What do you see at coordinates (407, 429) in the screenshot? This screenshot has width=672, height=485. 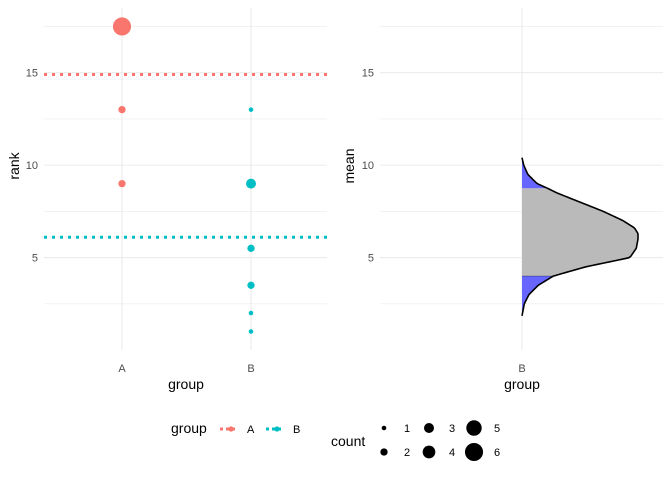 I see `legend-count-label-1: 1` at bounding box center [407, 429].